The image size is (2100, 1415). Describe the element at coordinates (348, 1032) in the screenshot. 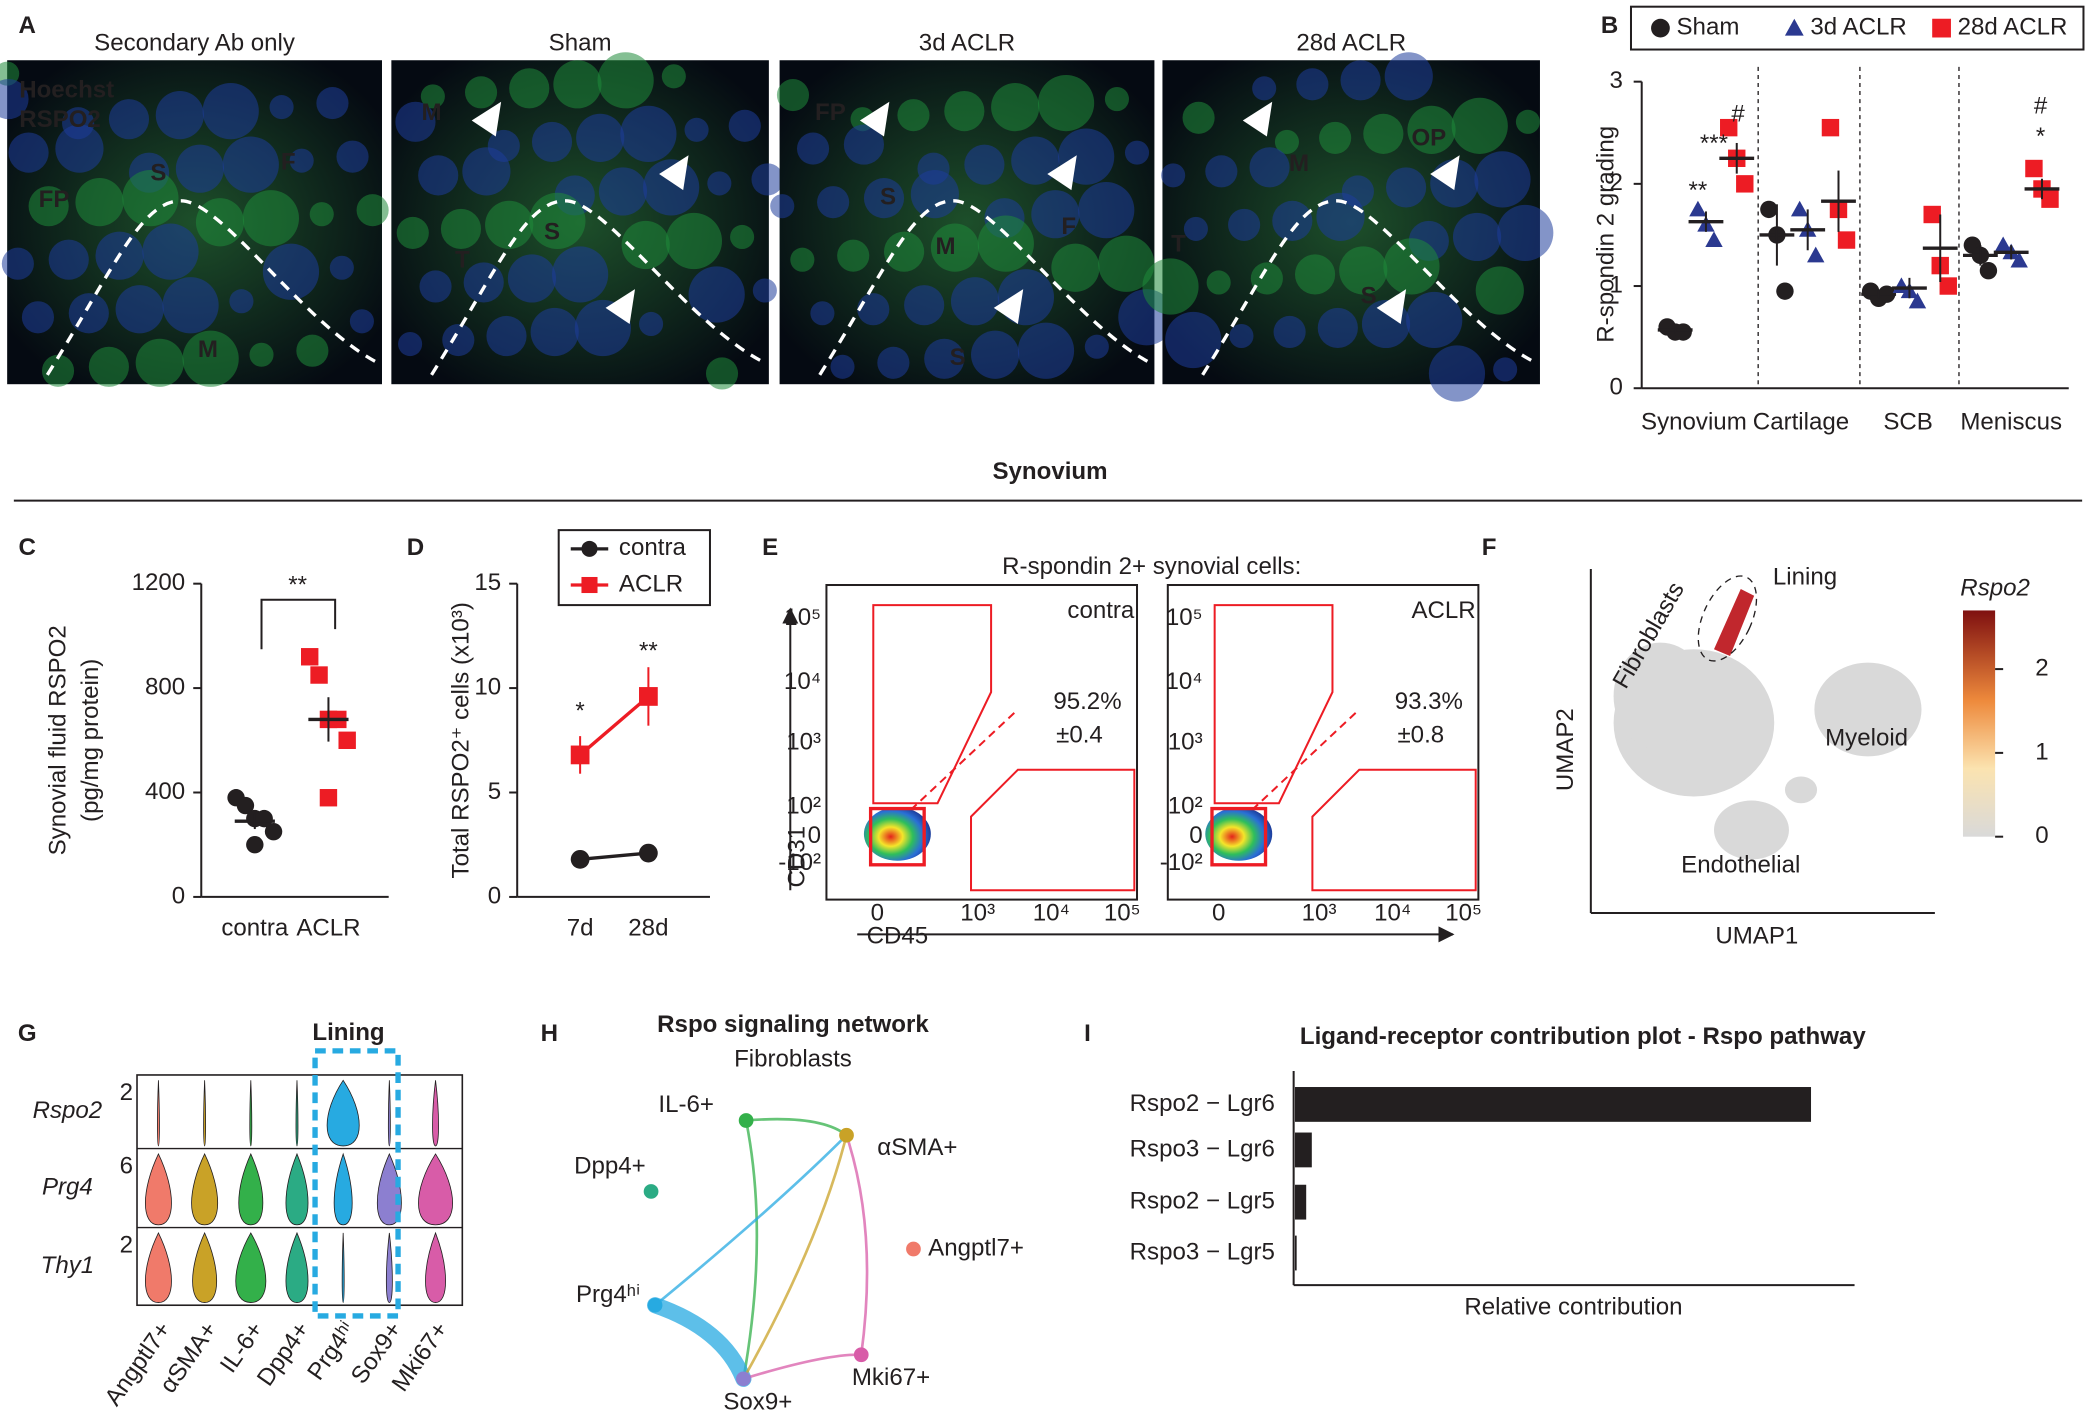

I see `highlight-label: Lining` at that location.